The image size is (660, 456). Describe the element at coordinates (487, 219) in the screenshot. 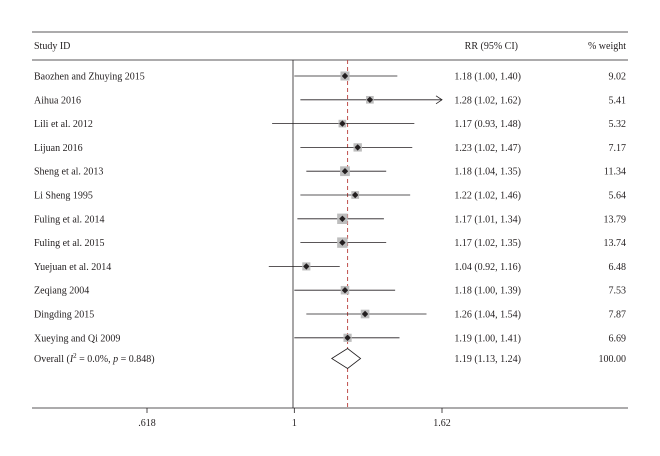

I see `ci-text: 1.17 (1.01, 1.34)` at that location.